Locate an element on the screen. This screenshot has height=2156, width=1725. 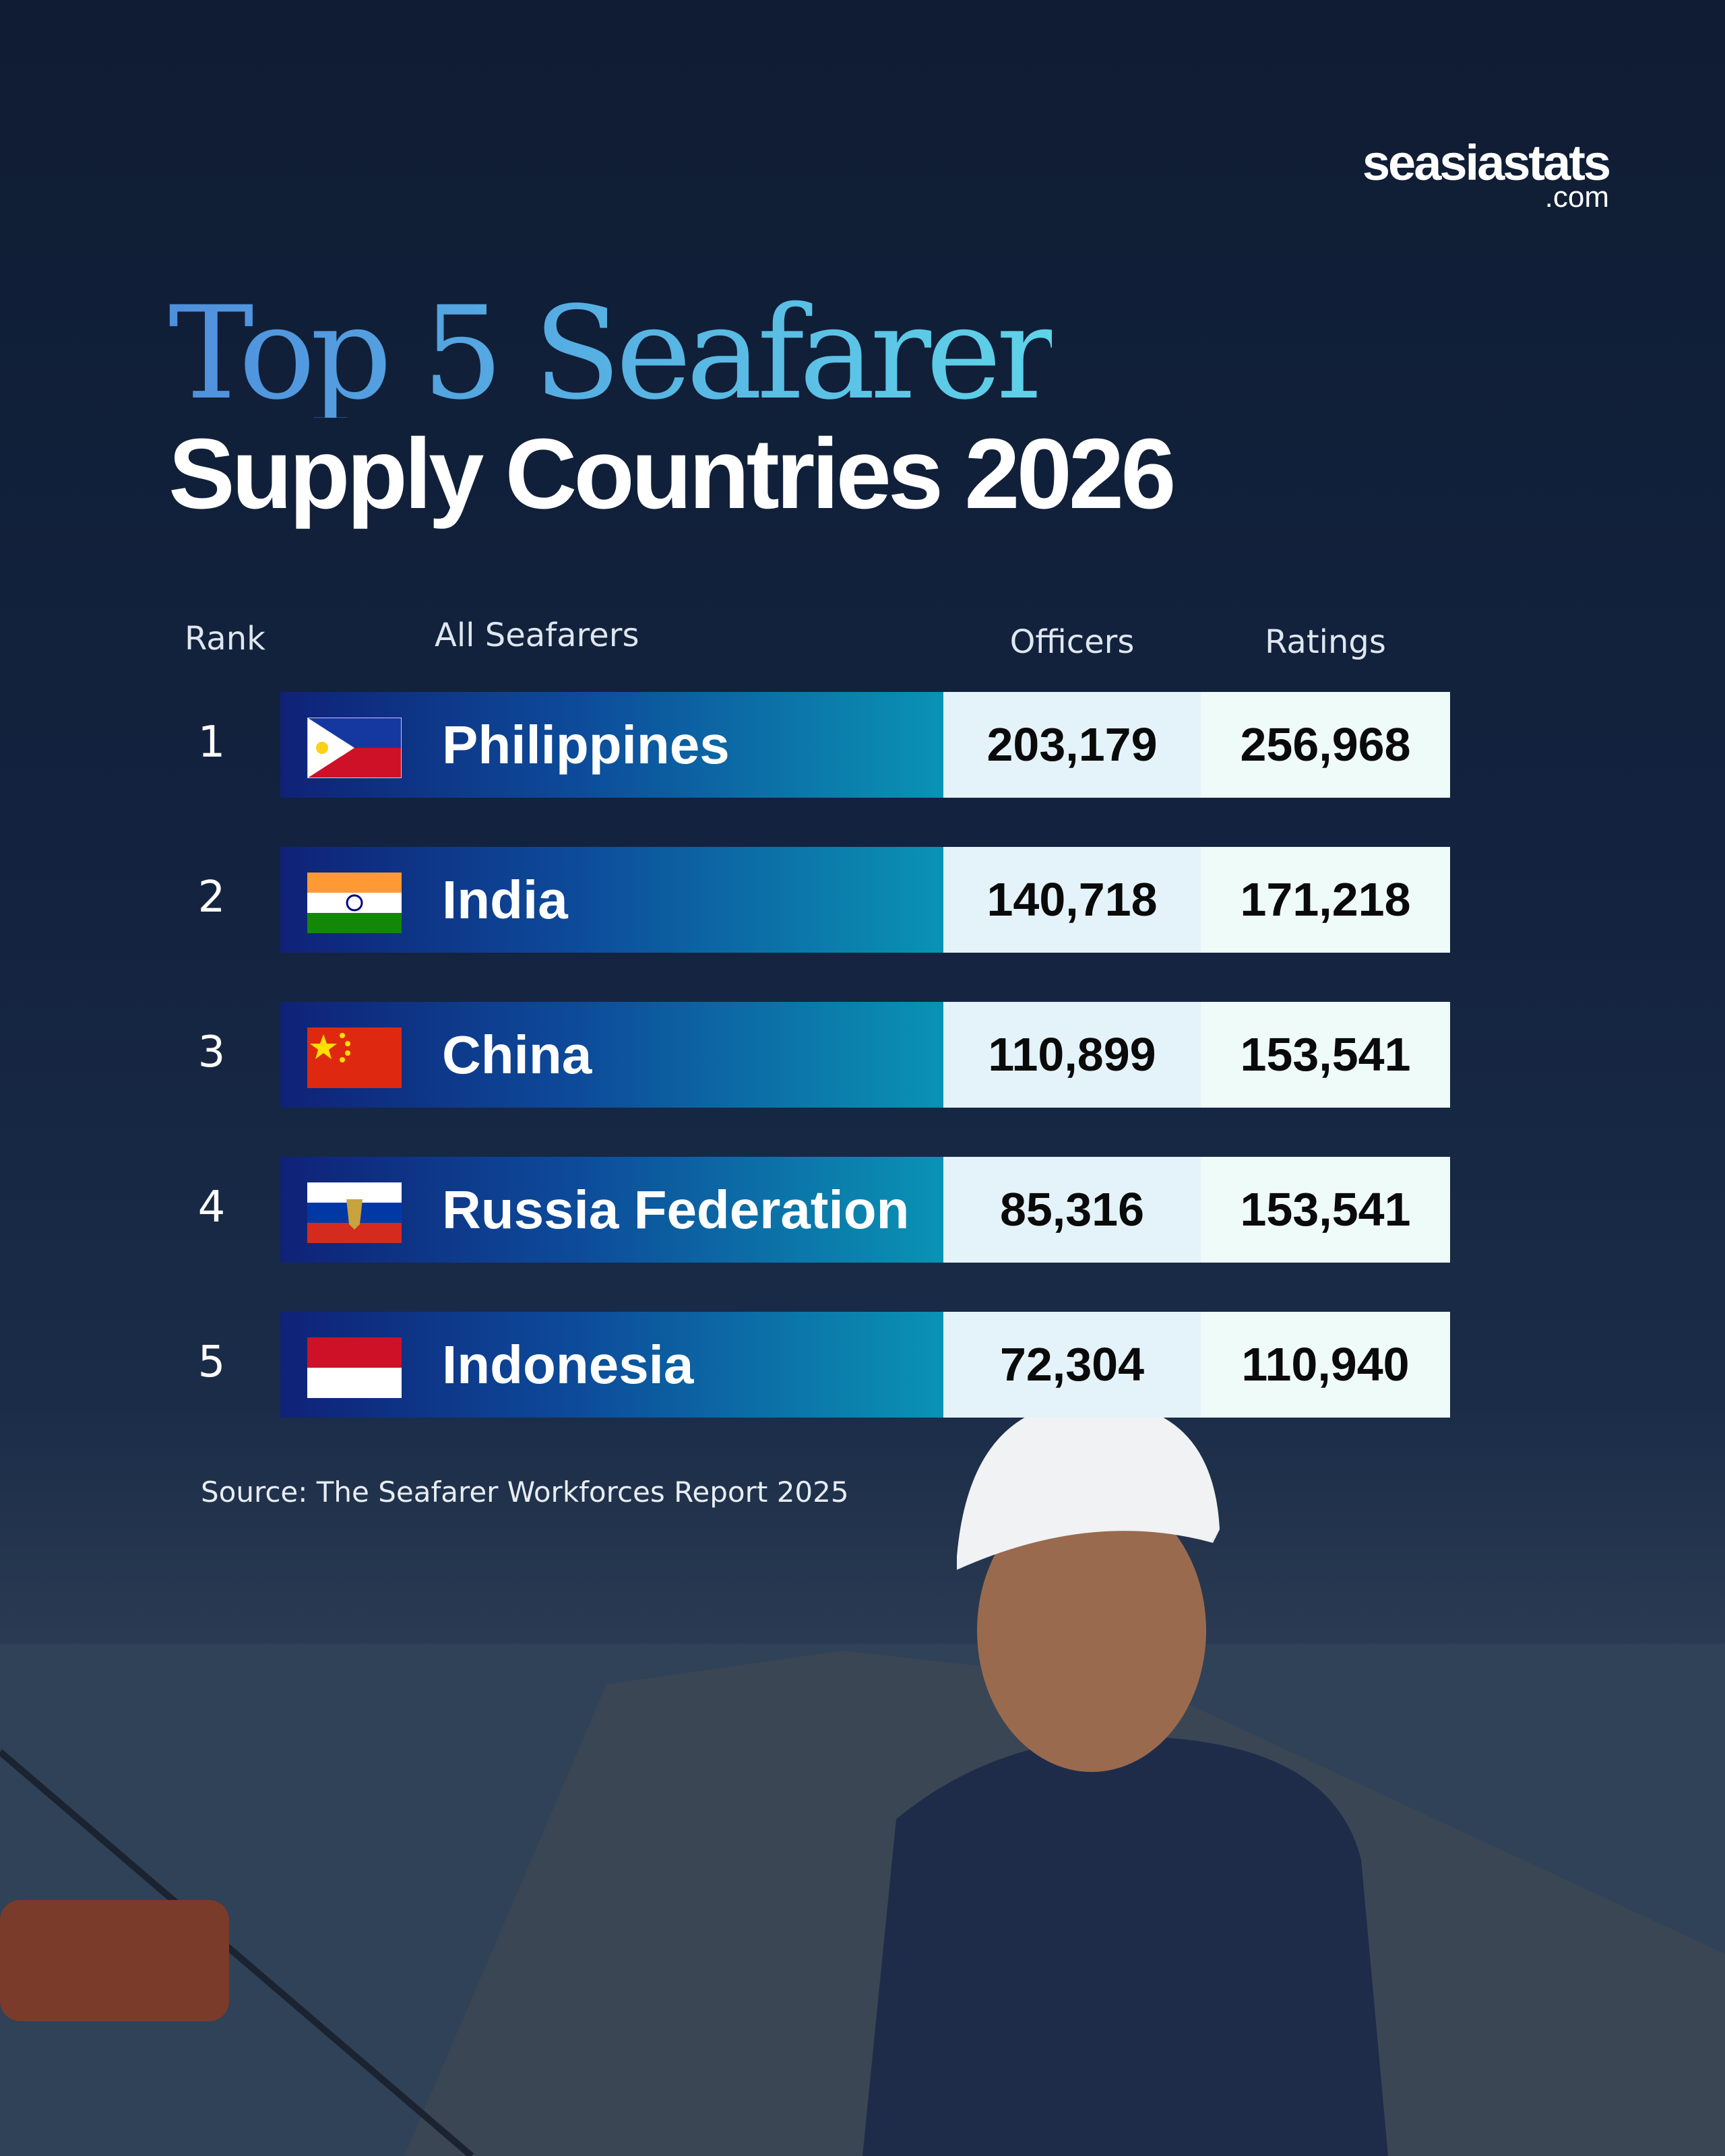
rope is located at coordinates (237, 1952).